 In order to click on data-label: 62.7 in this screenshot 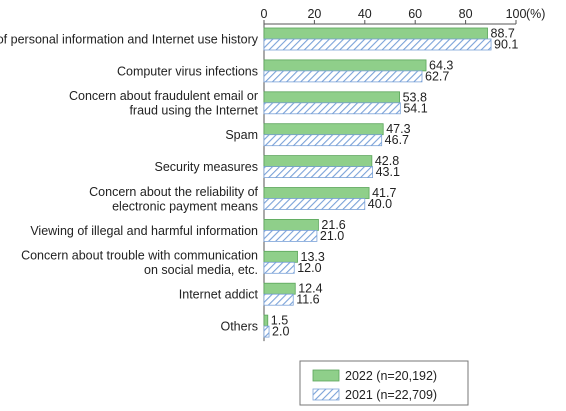, I will do `click(437, 76)`.